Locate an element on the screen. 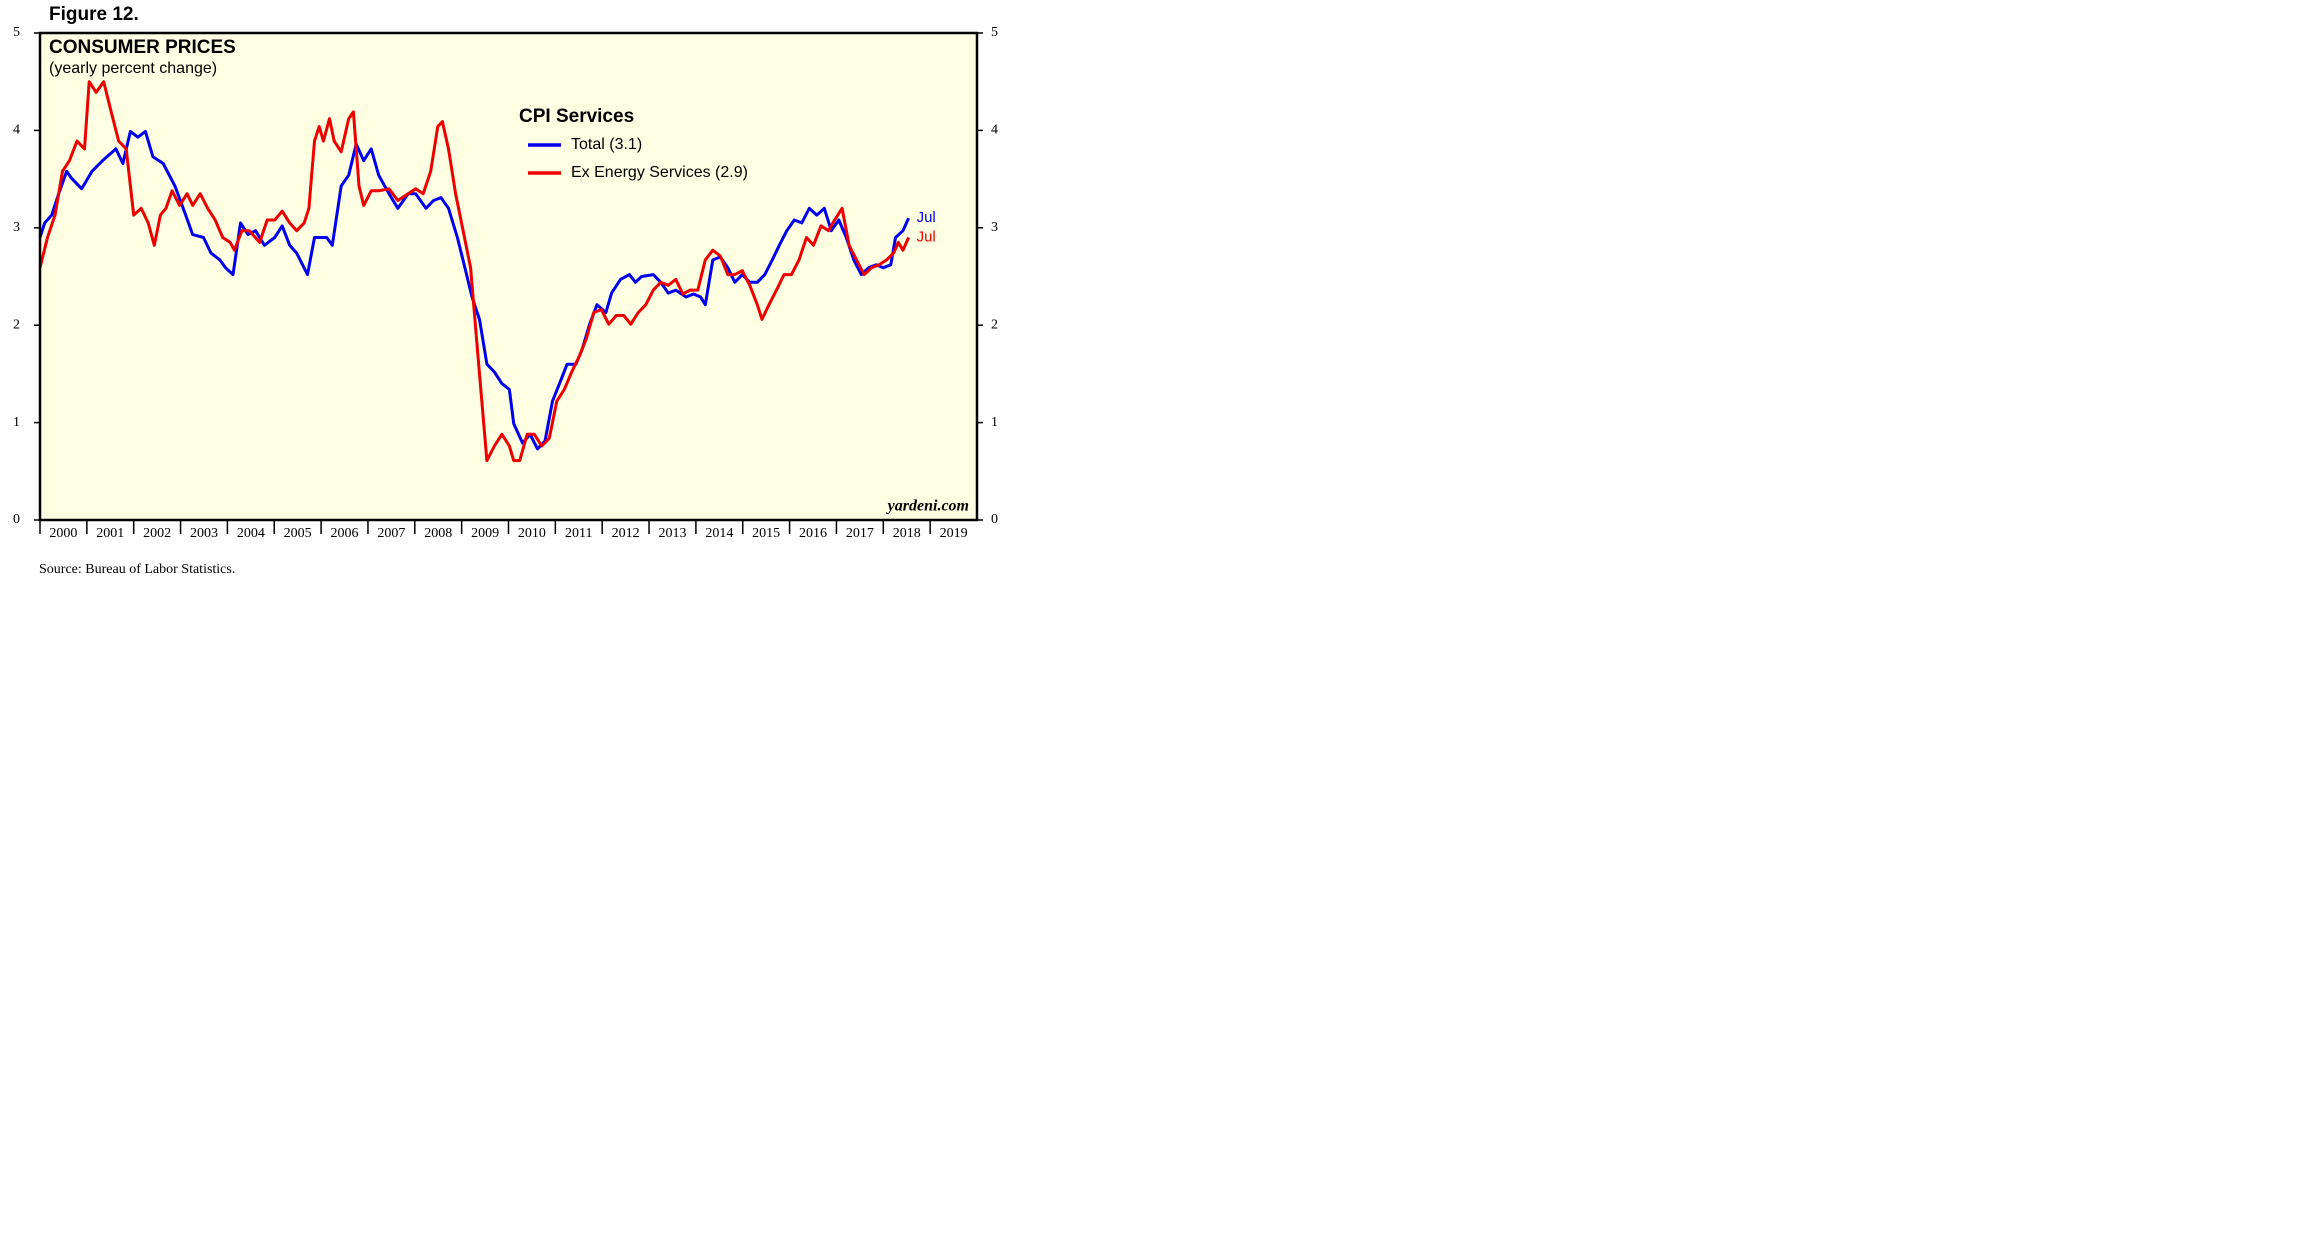 This screenshot has height=1233, width=2304. x-tick-label: 2013 is located at coordinates (672, 533).